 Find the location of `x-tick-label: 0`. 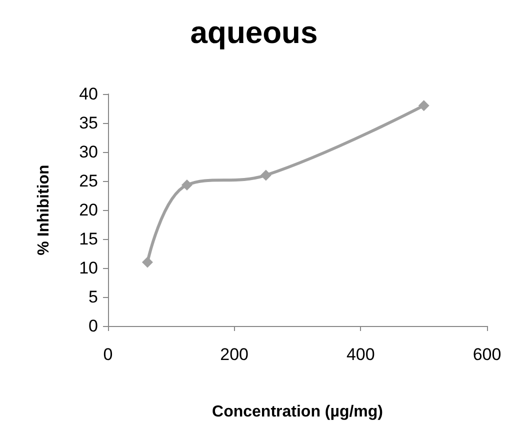

x-tick-label: 0 is located at coordinates (108, 354).